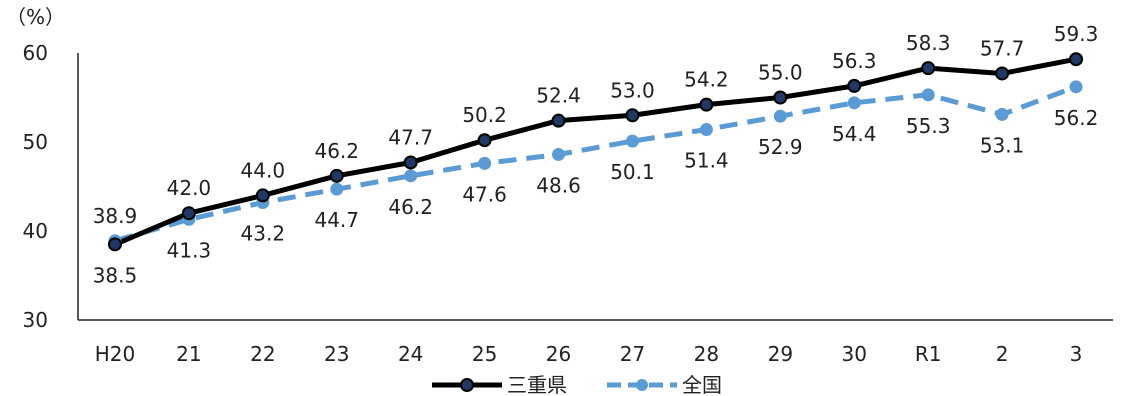 This screenshot has height=396, width=1130. I want to click on y-axis-unit-label: （%）, so click(35, 17).